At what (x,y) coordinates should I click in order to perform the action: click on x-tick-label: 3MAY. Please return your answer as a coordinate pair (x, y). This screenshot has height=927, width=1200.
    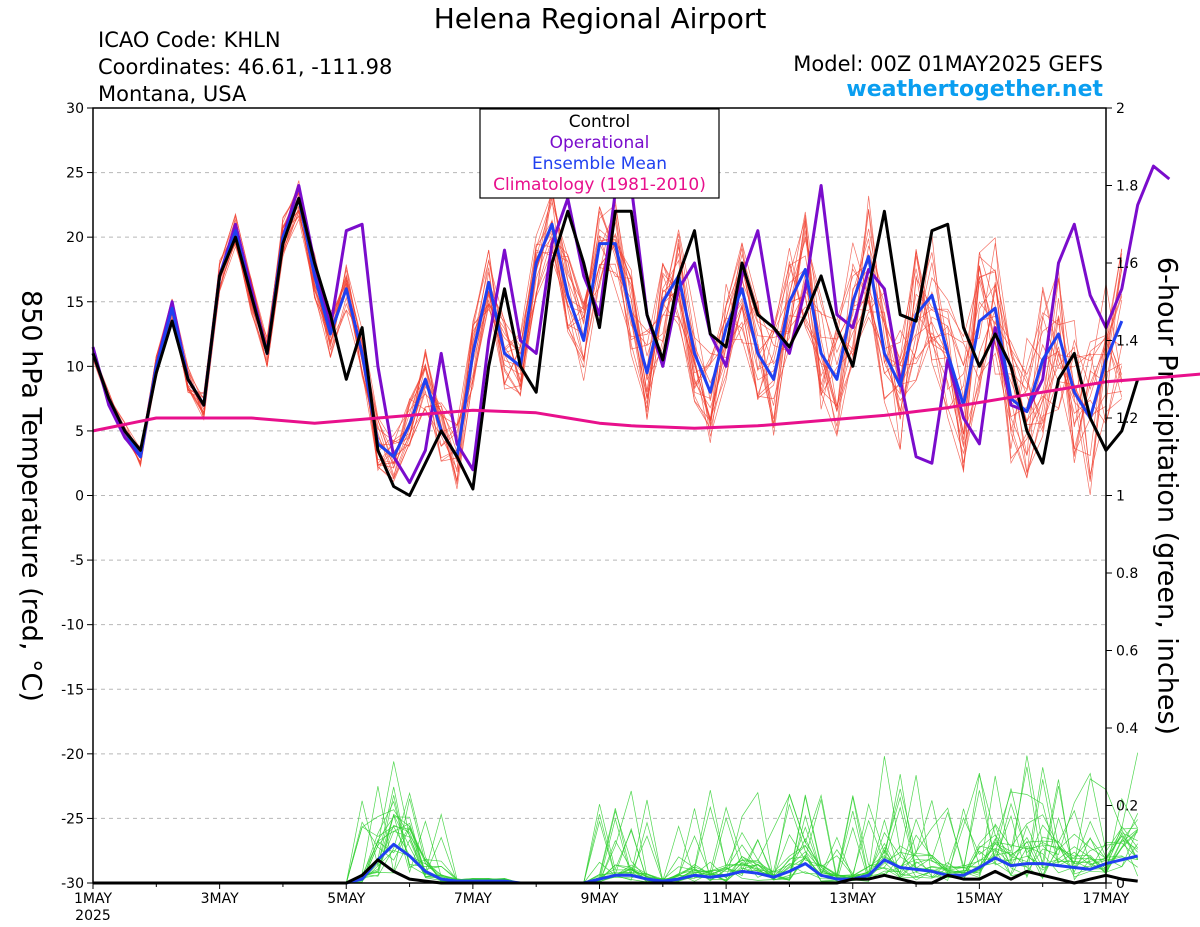
    Looking at the image, I should click on (220, 899).